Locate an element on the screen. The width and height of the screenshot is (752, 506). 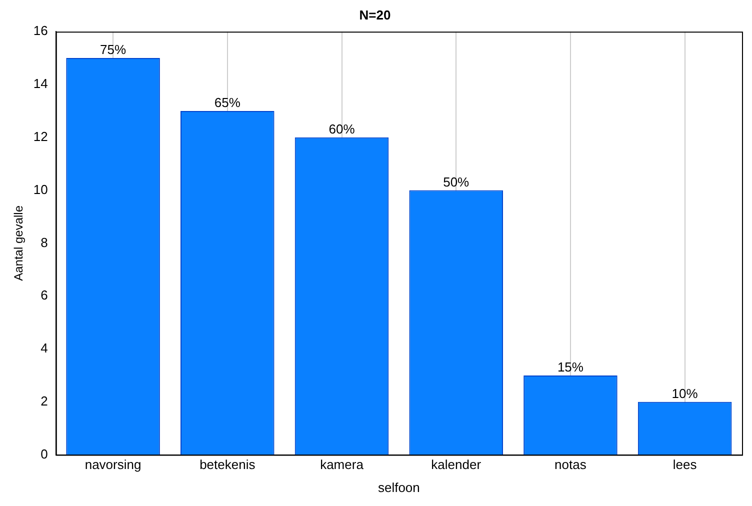
x-tick-label: notas is located at coordinates (570, 464).